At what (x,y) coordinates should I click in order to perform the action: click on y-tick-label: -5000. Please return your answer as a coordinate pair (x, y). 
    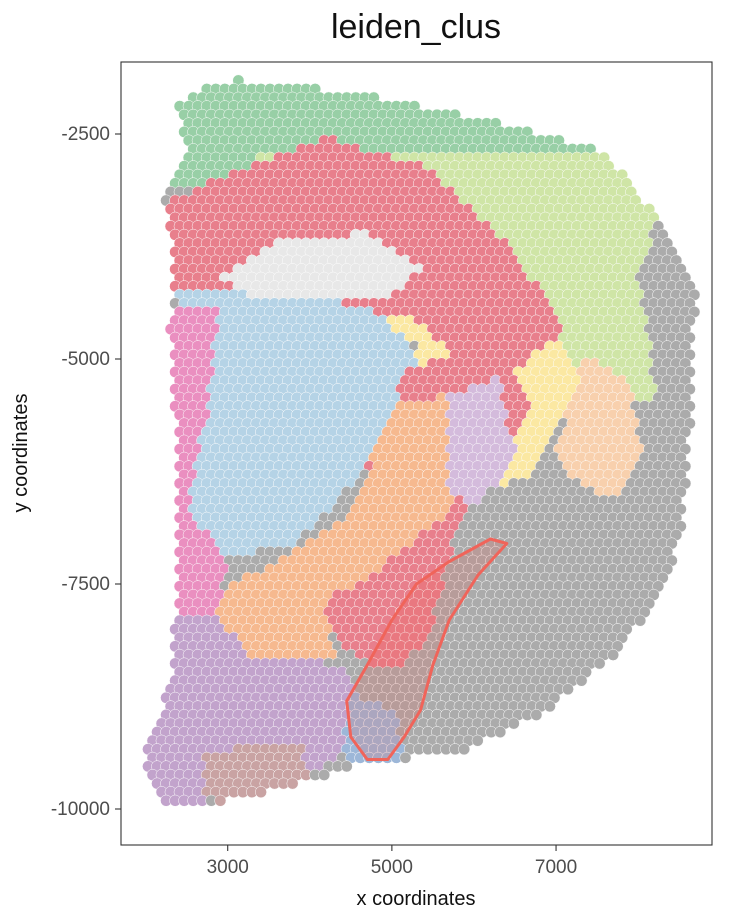
    Looking at the image, I should click on (85, 359).